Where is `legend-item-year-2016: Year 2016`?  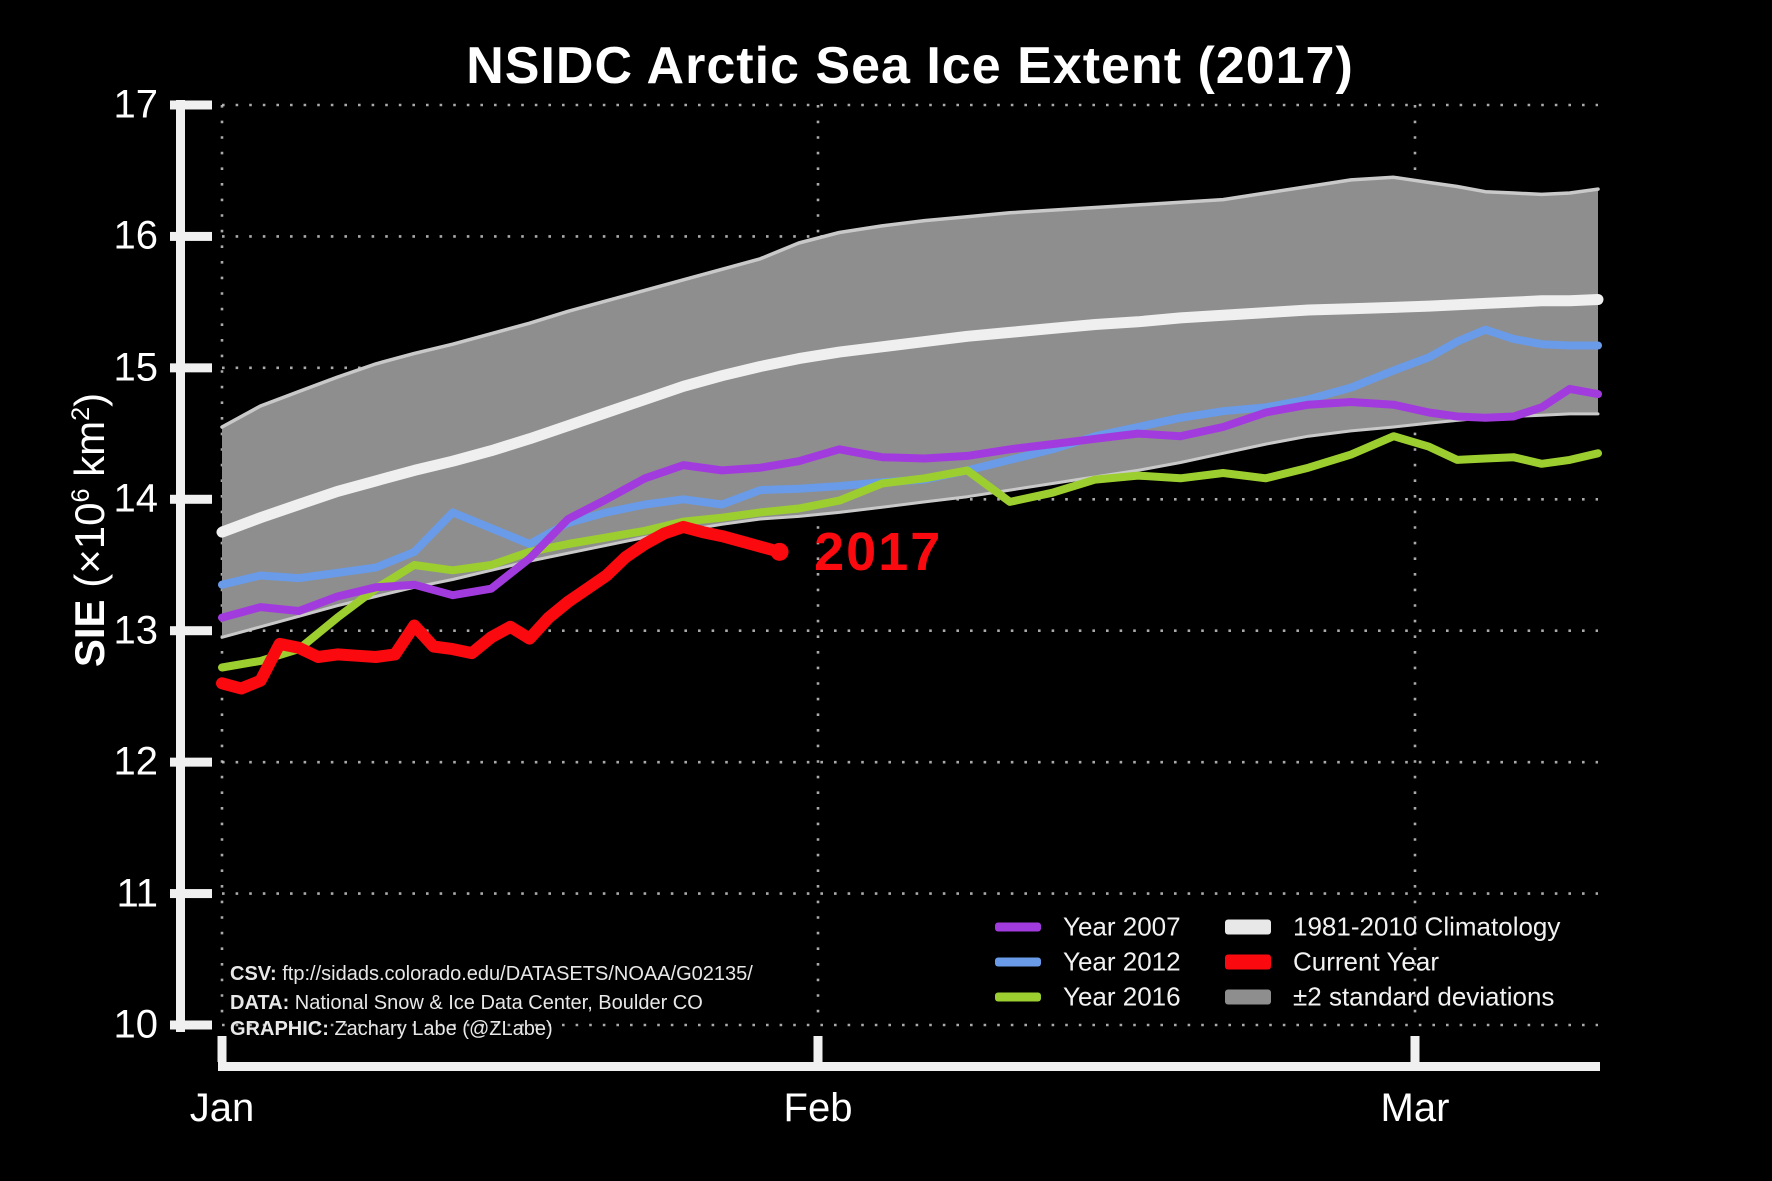
legend-item-year-2016: Year 2016 is located at coordinates (1088, 997).